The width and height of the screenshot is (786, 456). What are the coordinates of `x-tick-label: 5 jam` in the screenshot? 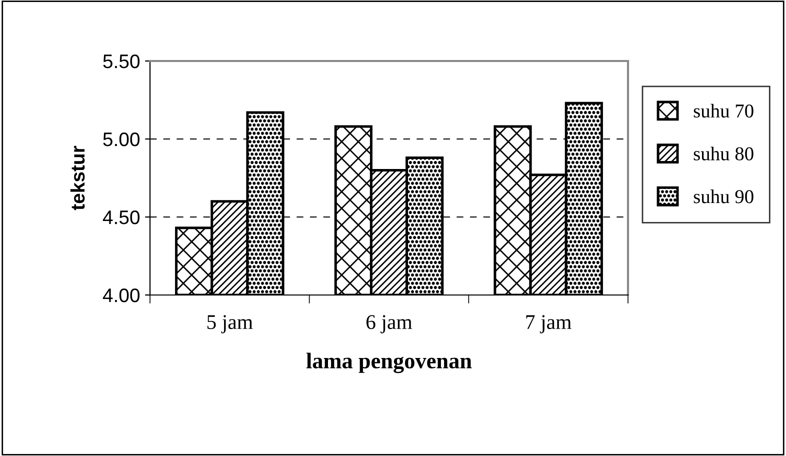 It's located at (230, 324).